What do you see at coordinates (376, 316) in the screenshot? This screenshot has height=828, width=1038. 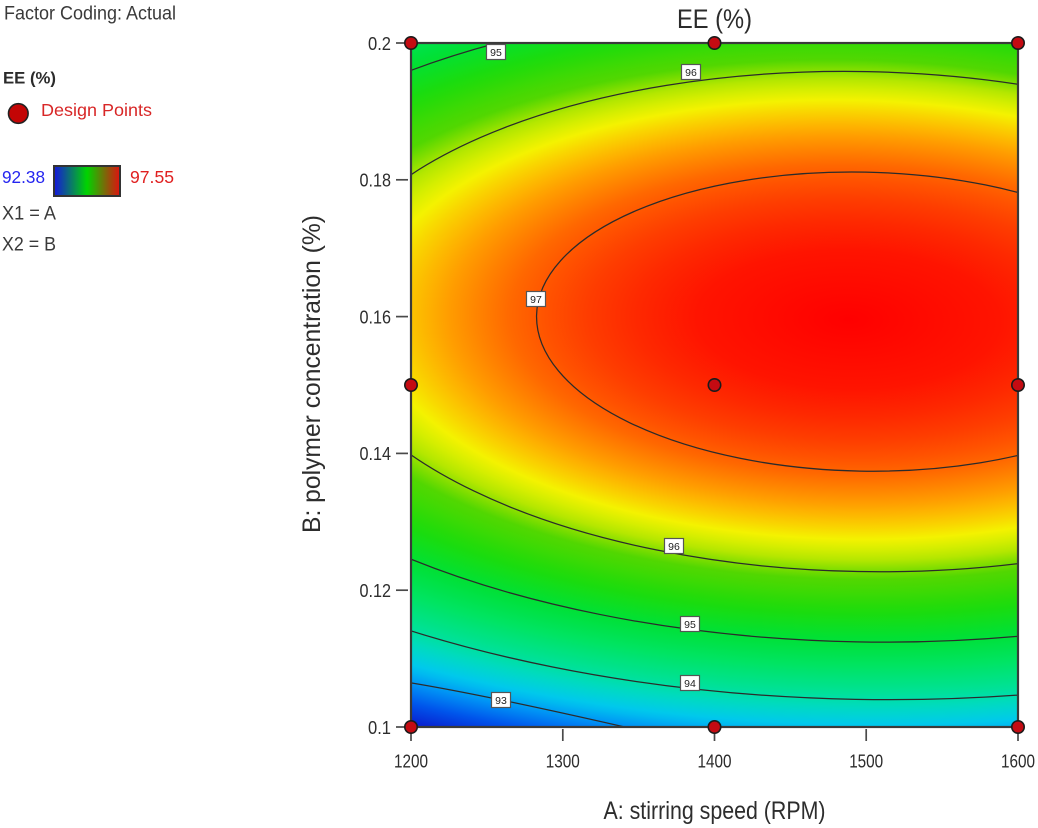 I see `svg-text: 0.16` at bounding box center [376, 316].